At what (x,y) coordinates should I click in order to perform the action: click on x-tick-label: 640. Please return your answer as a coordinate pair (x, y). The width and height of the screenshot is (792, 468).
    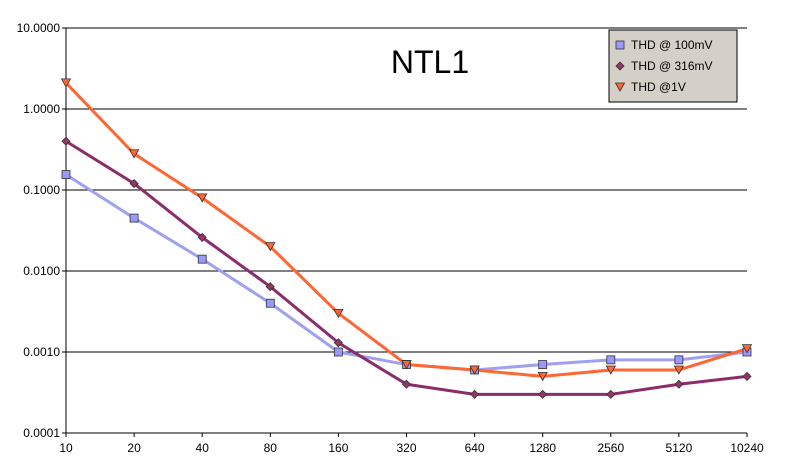
    Looking at the image, I should click on (475, 448).